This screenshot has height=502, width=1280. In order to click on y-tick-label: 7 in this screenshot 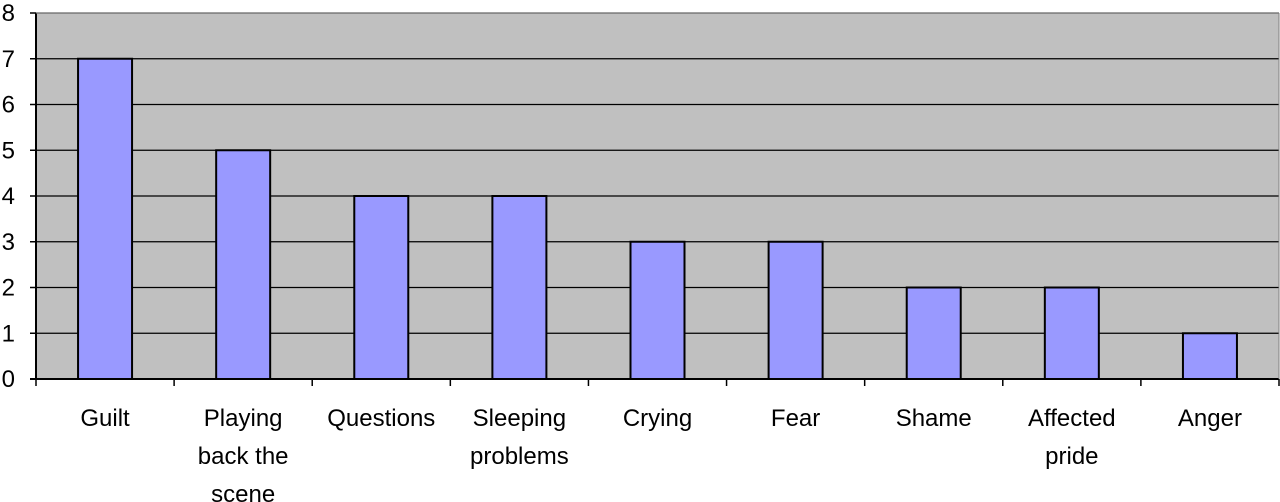, I will do `click(8, 59)`.